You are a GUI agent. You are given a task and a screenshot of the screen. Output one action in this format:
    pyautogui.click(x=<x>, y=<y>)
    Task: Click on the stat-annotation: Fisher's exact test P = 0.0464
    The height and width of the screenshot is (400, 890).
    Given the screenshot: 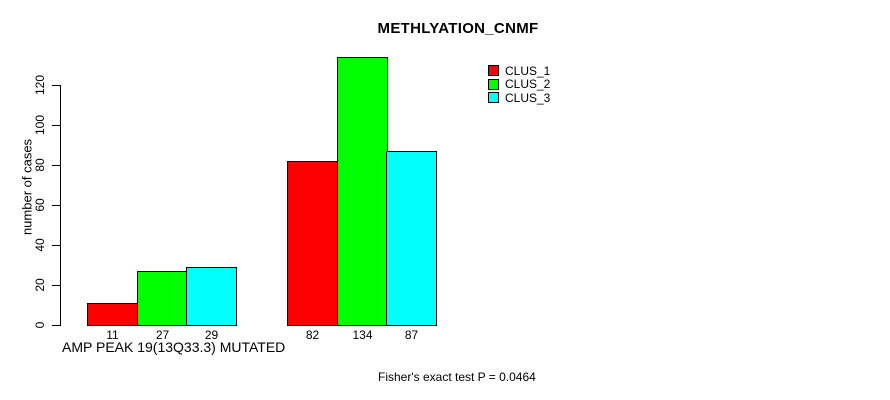 What is the action you would take?
    pyautogui.click(x=457, y=377)
    